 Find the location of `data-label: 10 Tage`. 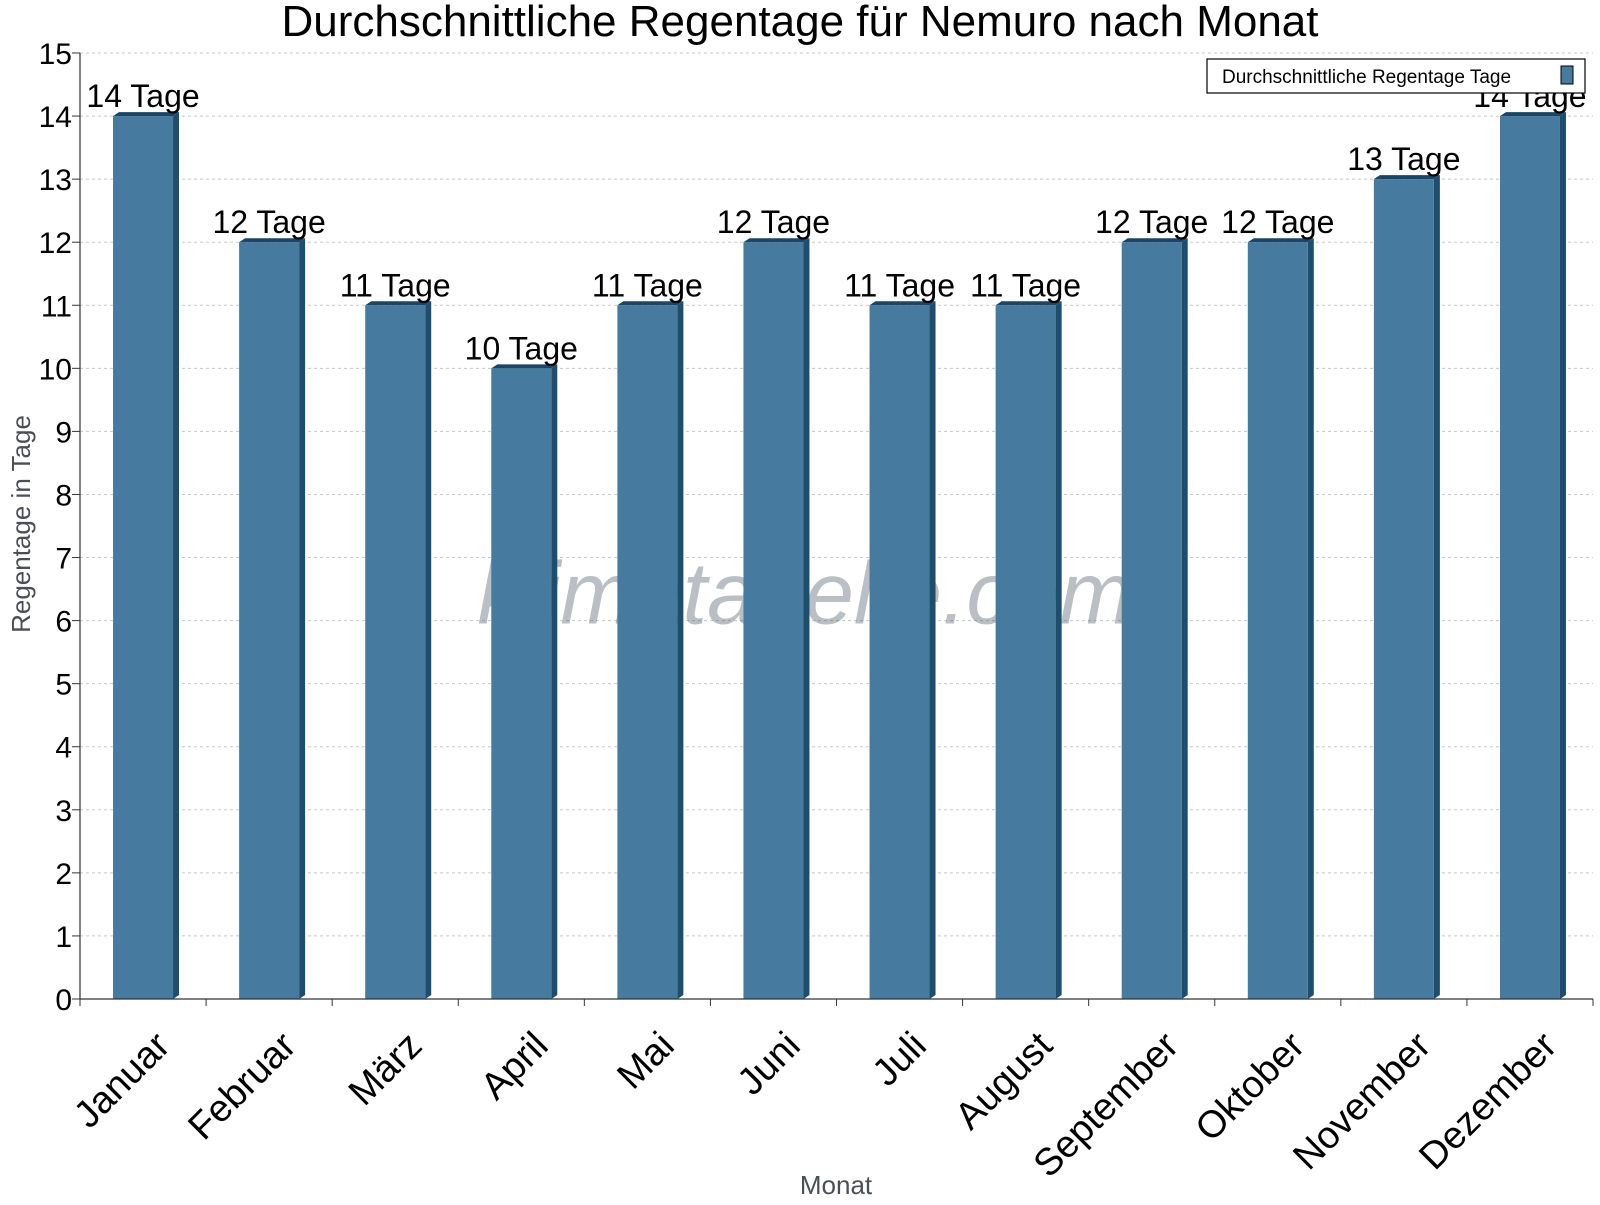

data-label: 10 Tage is located at coordinates (521, 348).